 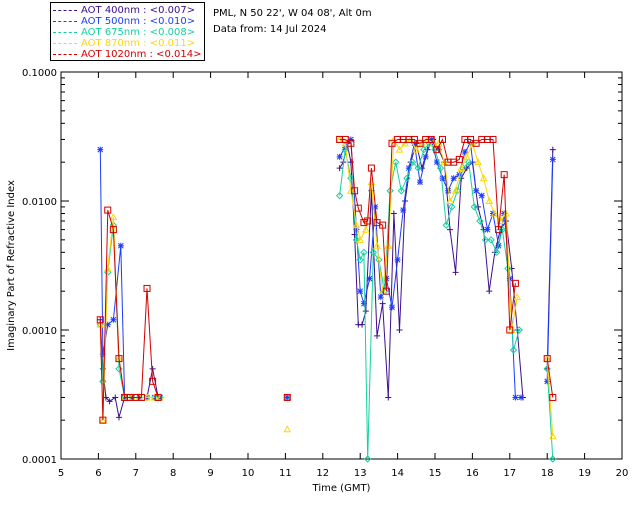 I want to click on x-tick-label: 16, so click(x=472, y=473).